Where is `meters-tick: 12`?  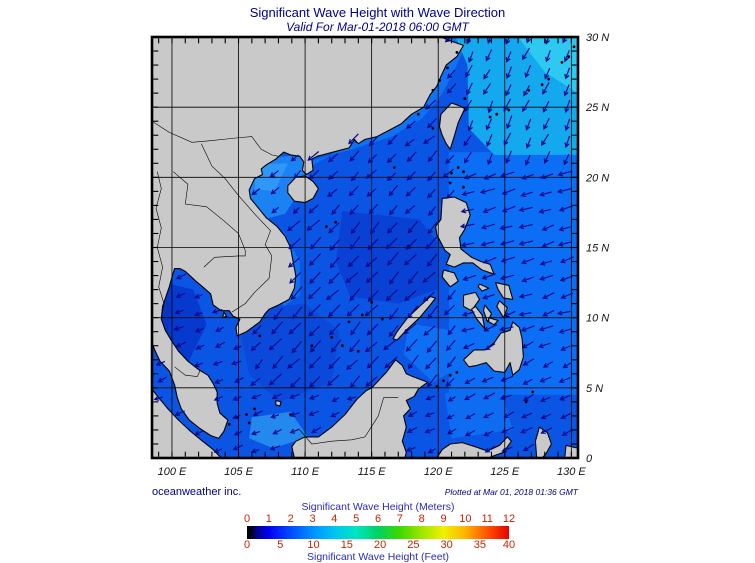
meters-tick: 12 is located at coordinates (509, 519).